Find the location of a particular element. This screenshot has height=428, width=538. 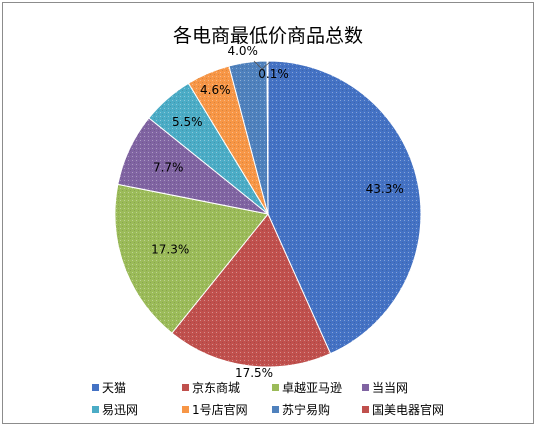

legend-label: 1号店官网 is located at coordinates (220, 409).